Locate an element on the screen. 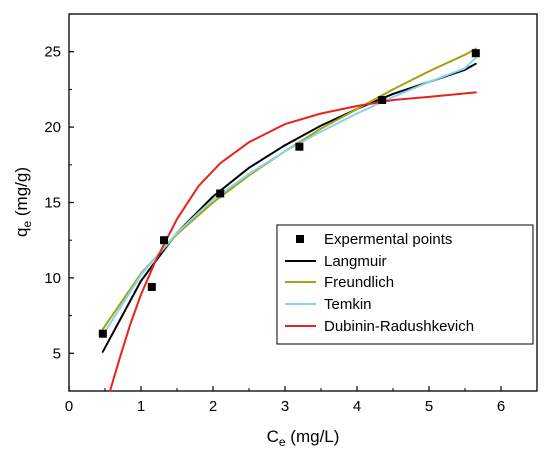 The image size is (550, 456). legend-box is located at coordinates (405, 284).